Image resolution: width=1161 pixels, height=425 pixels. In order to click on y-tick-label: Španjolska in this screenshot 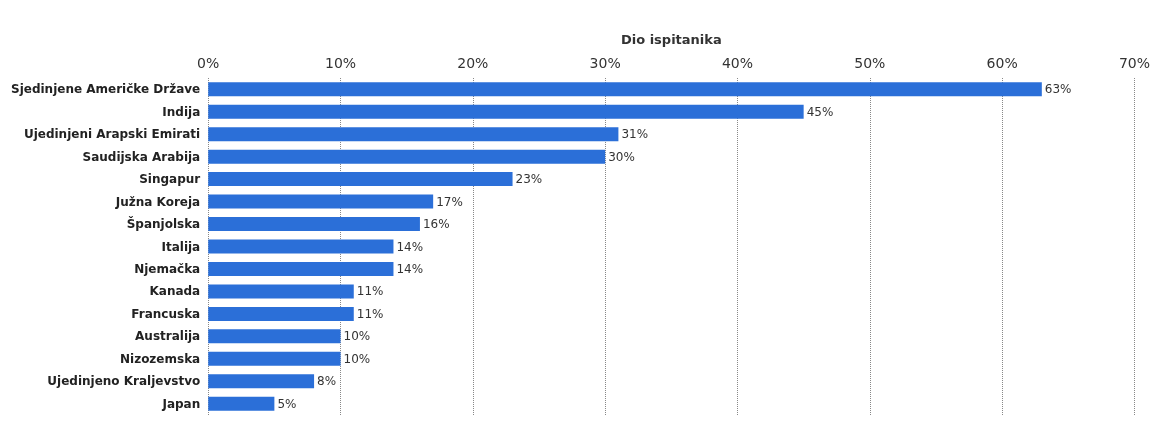, I will do `click(163, 224)`.